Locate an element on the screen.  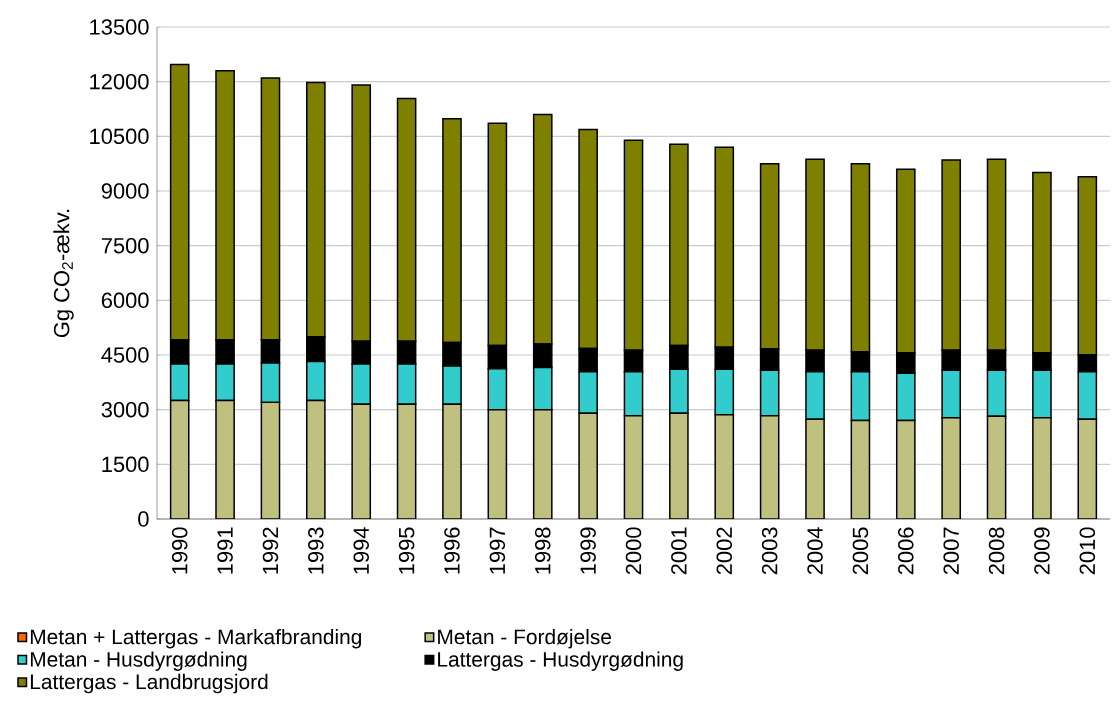
x-tick-label: 1994 is located at coordinates (361, 550).